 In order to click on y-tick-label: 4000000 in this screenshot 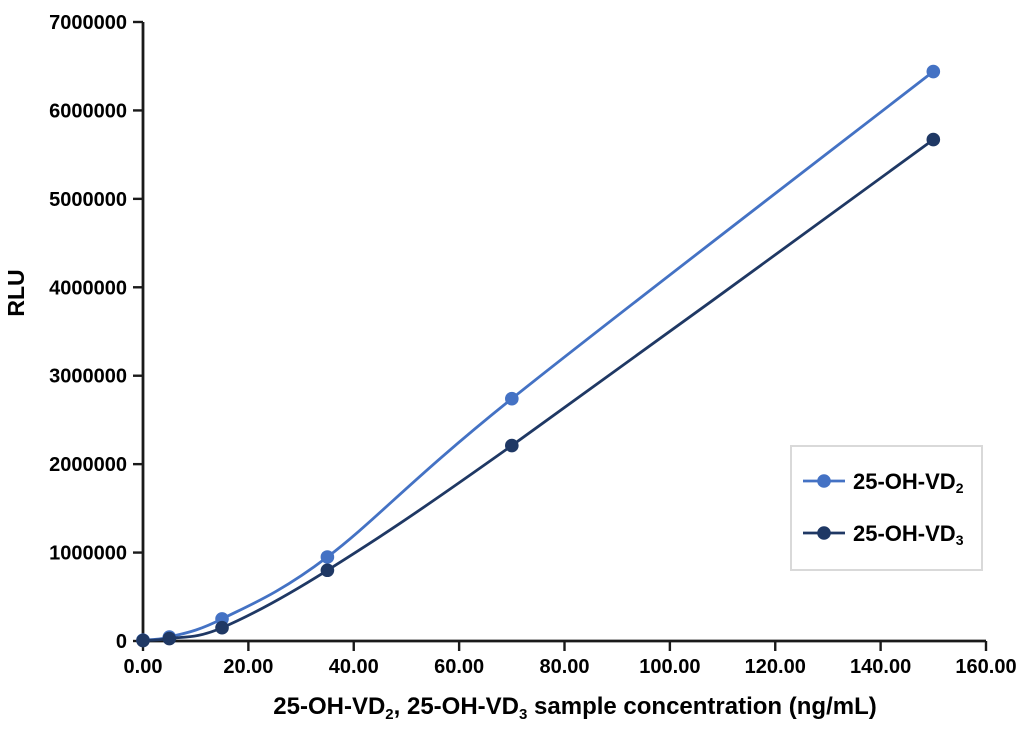, I will do `click(88, 288)`.